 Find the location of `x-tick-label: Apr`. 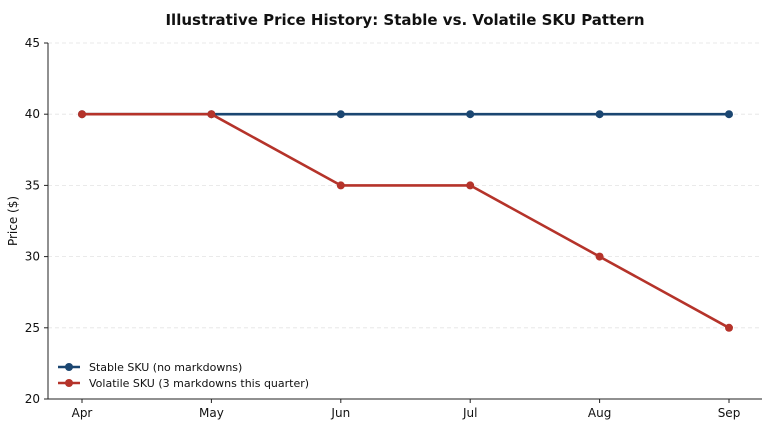

x-tick-label: Apr is located at coordinates (82, 413).